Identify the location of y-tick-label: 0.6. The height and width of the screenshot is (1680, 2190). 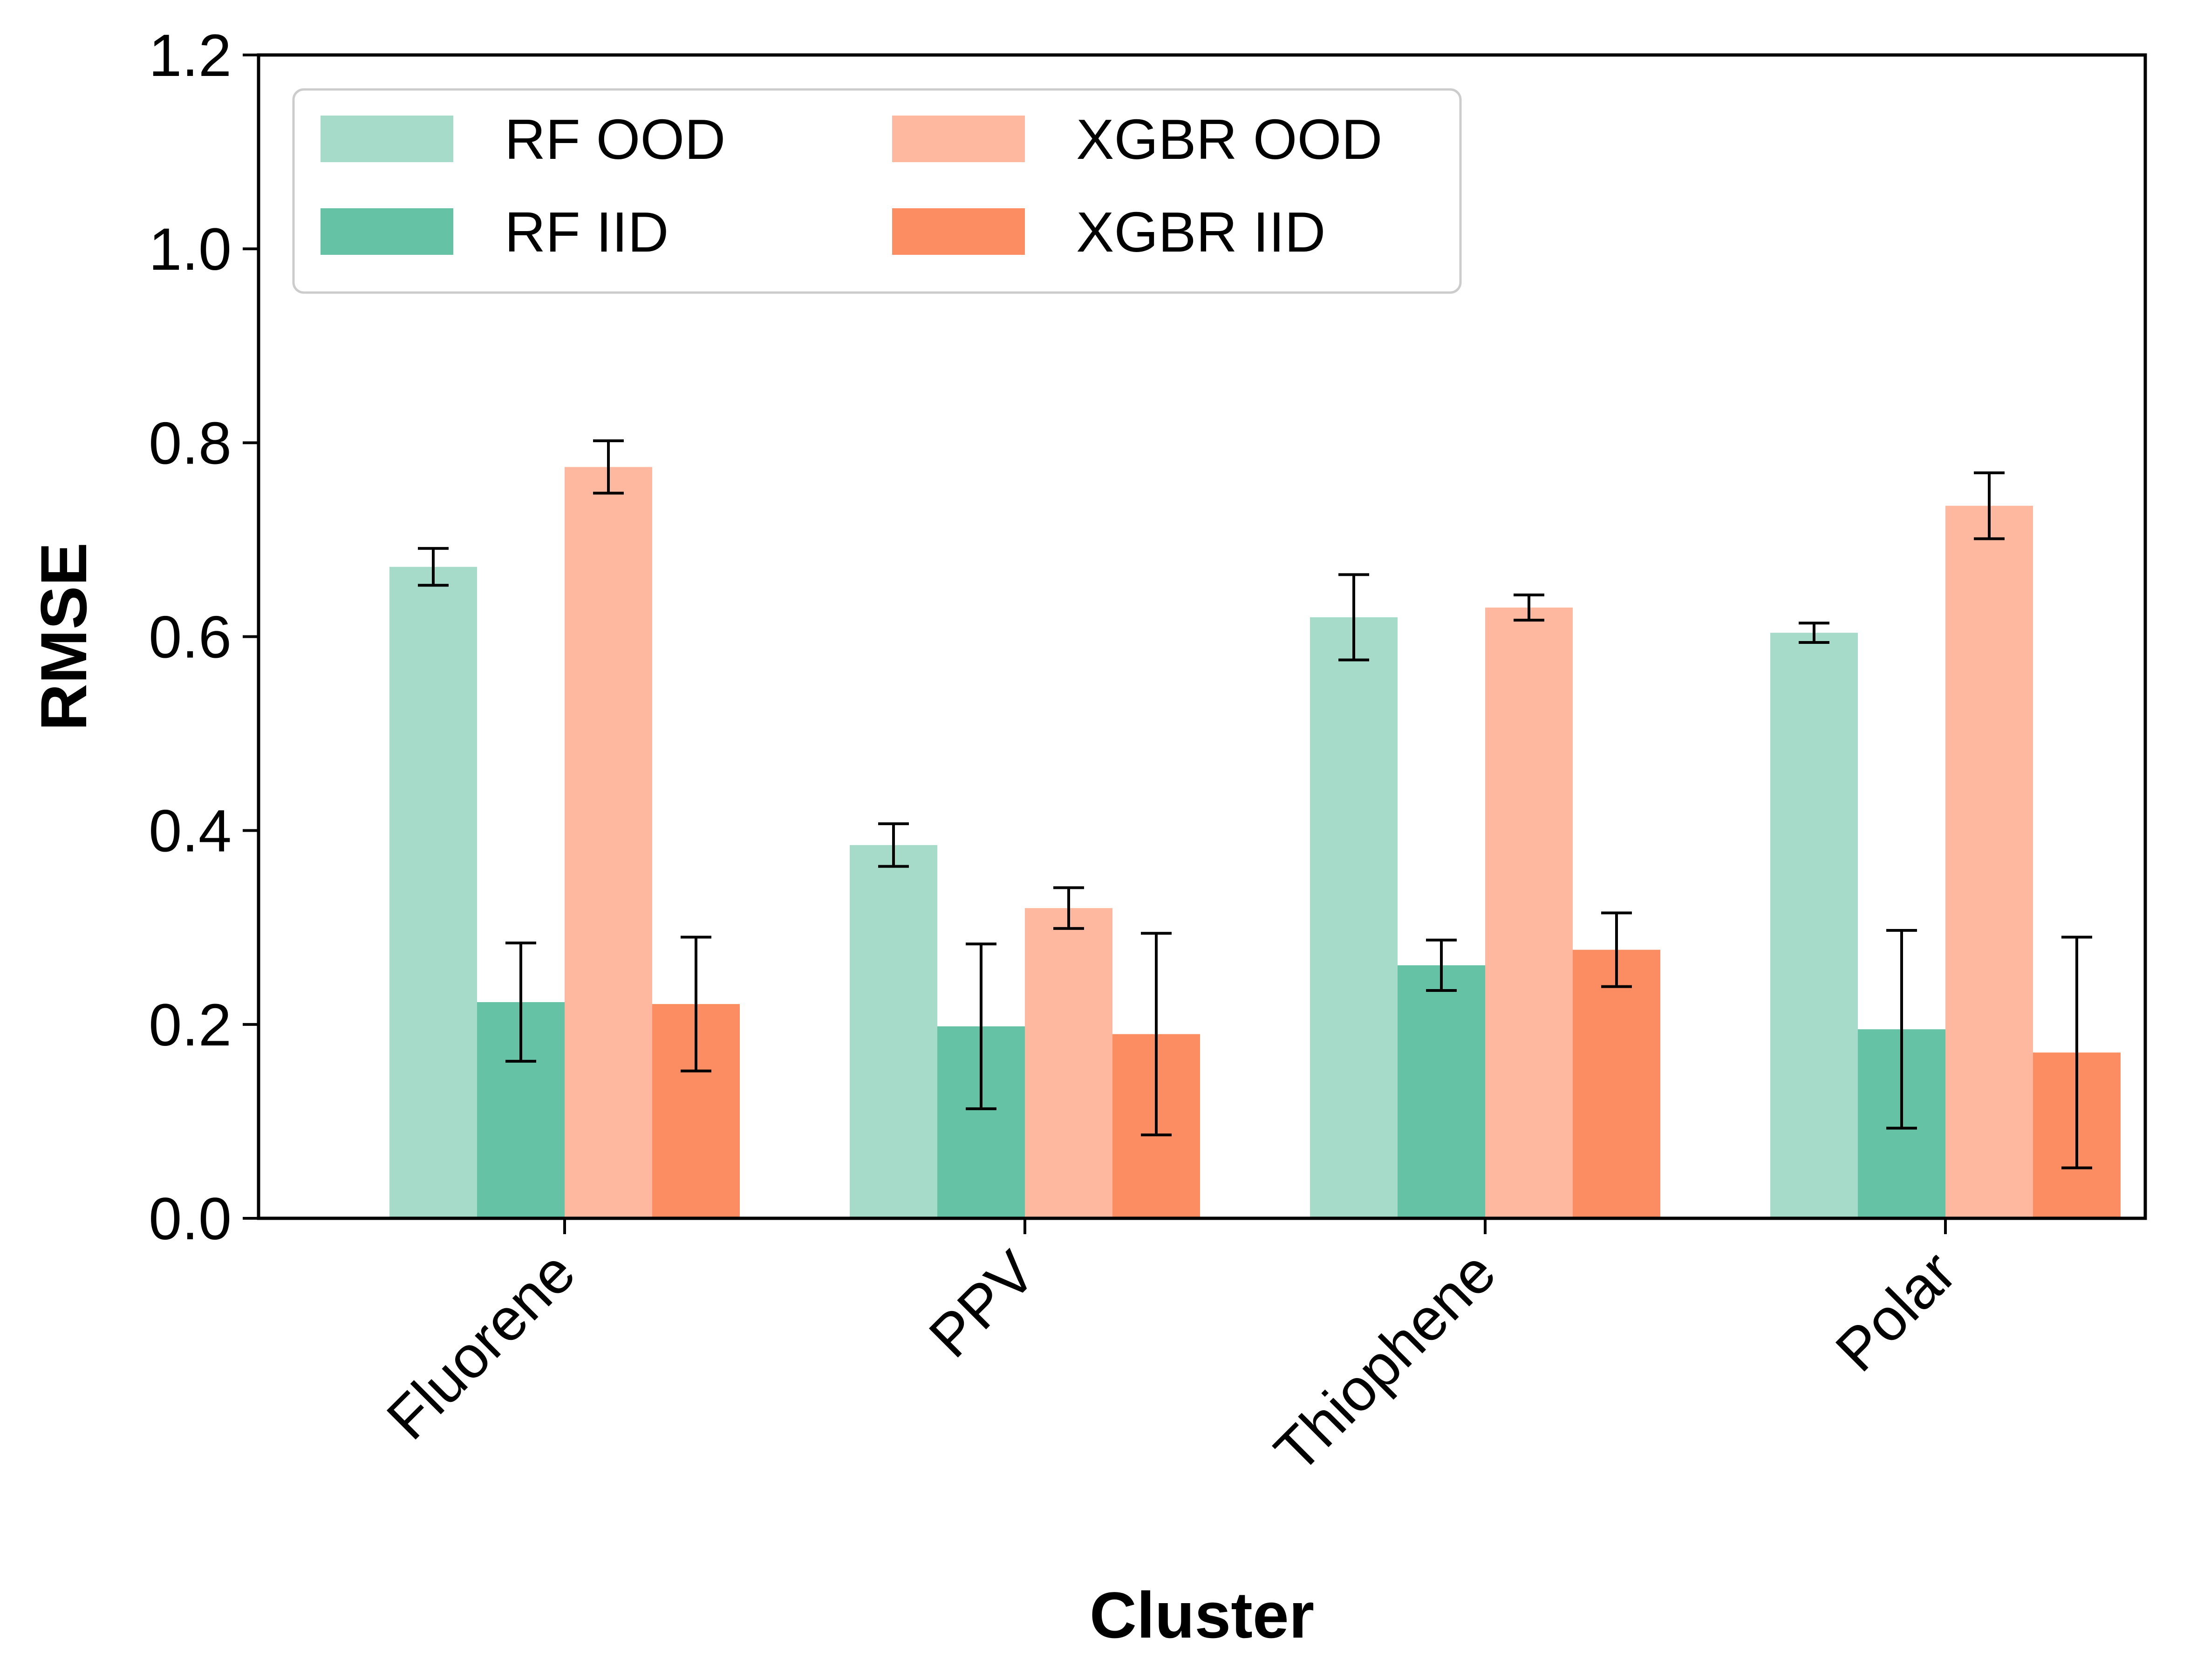
(190, 637).